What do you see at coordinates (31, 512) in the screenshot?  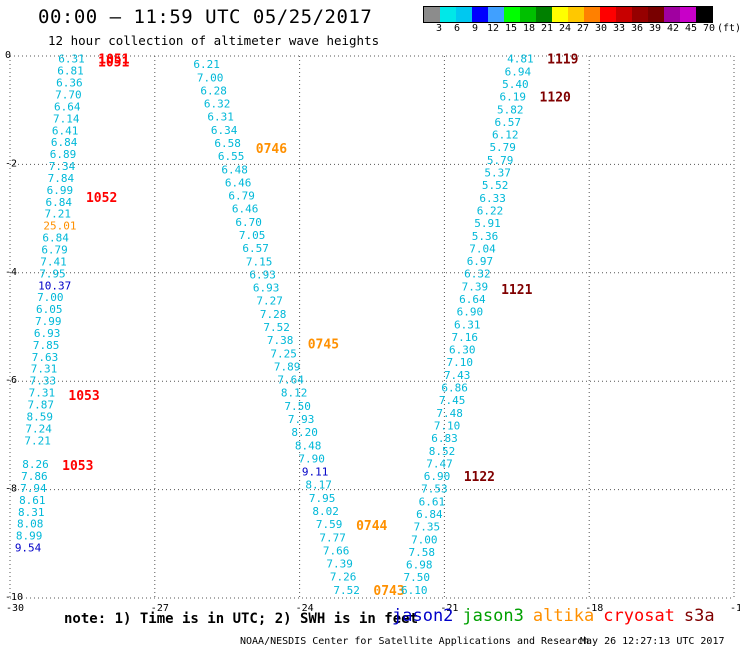 I see `wave-height-label: 8.31` at bounding box center [31, 512].